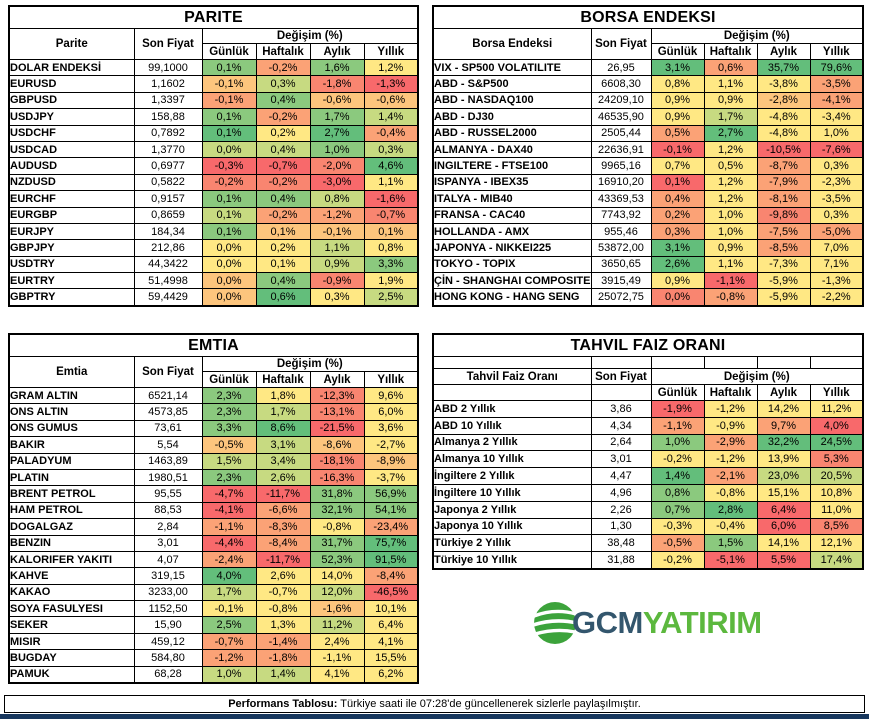 The height and width of the screenshot is (719, 869). Describe the element at coordinates (213, 543) in the screenshot. I see `table-row: BENZIN 3,01 -4,4% -8,4% 31,7% 75,7%` at that location.